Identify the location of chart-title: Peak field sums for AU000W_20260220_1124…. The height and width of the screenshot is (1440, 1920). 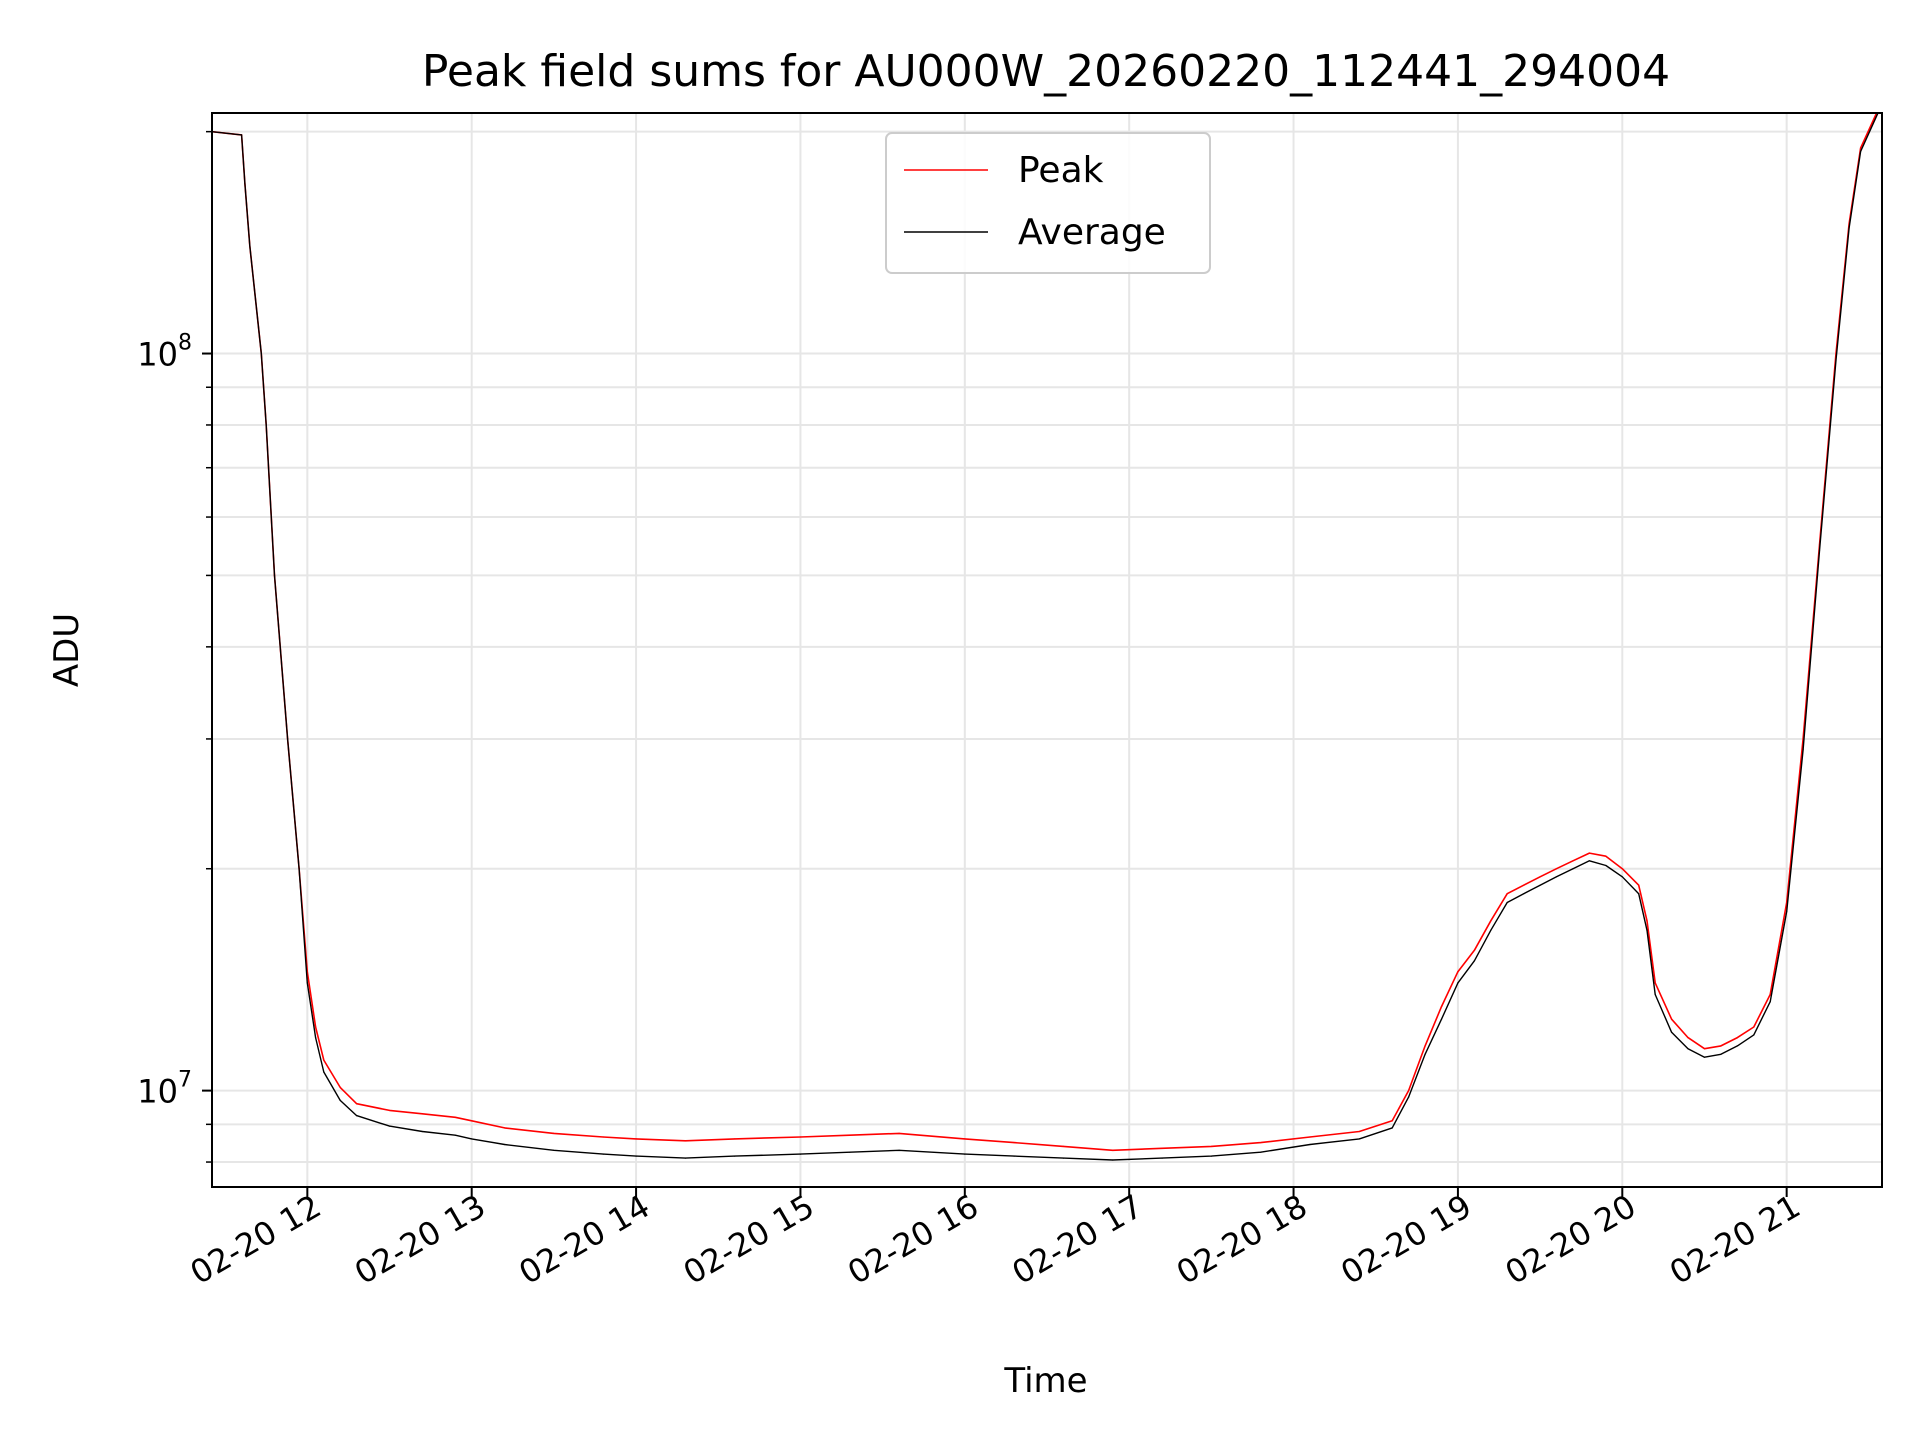
(1046, 71).